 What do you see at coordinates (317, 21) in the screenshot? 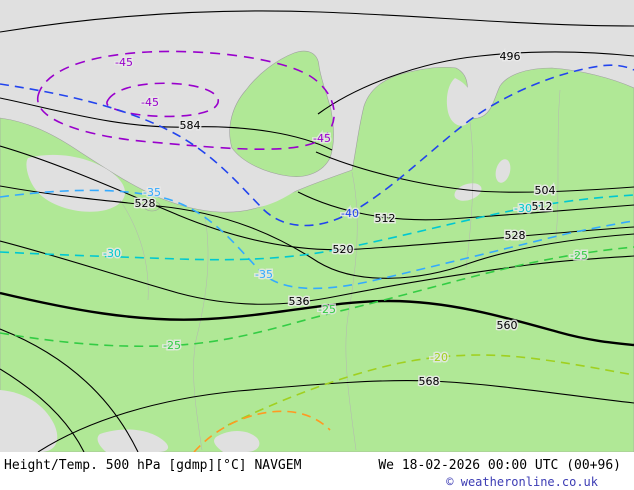
I see `height-contour-top` at bounding box center [317, 21].